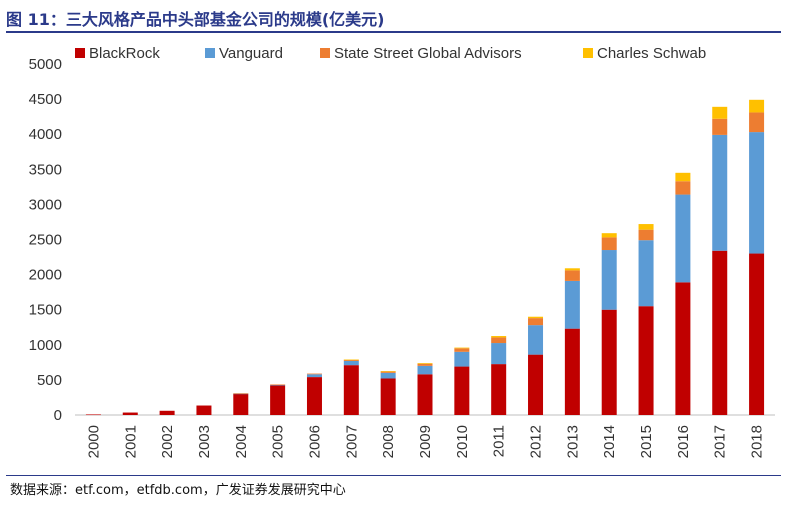  What do you see at coordinates (388, 441) in the screenshot?
I see `x-tick-label: 2008` at bounding box center [388, 441].